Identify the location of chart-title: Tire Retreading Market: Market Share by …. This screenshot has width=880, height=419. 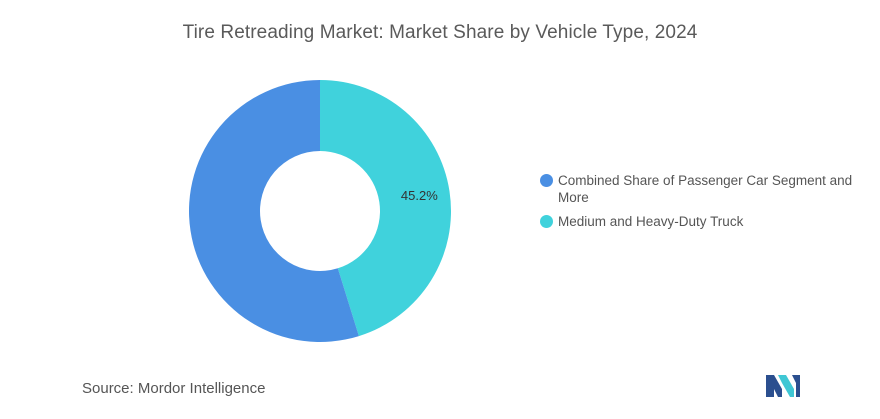
(440, 32).